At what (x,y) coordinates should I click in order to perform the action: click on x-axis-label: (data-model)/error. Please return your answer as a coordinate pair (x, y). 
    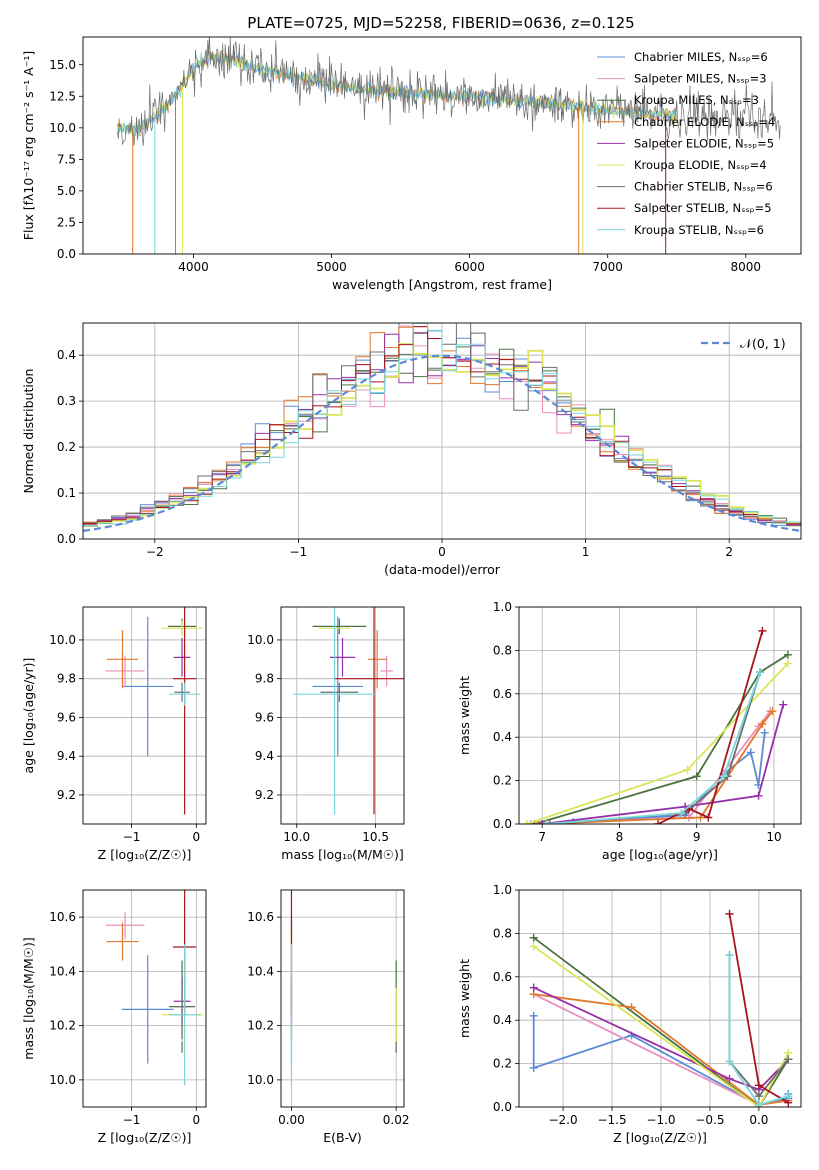
    Looking at the image, I should click on (442, 569).